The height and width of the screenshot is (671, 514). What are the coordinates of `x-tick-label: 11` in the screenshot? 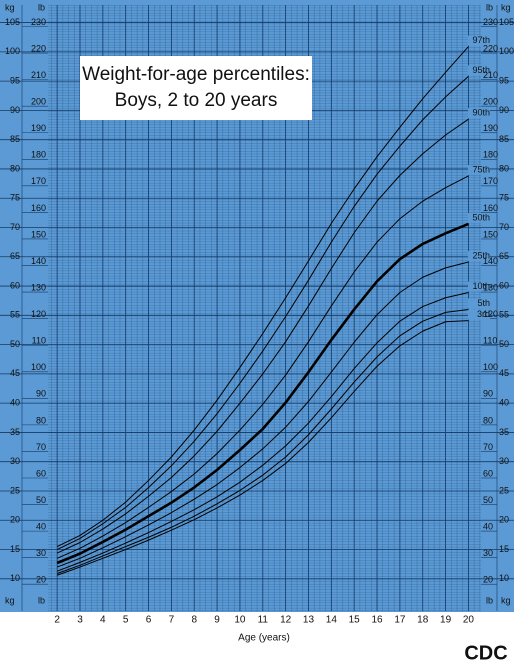 It's located at (263, 620).